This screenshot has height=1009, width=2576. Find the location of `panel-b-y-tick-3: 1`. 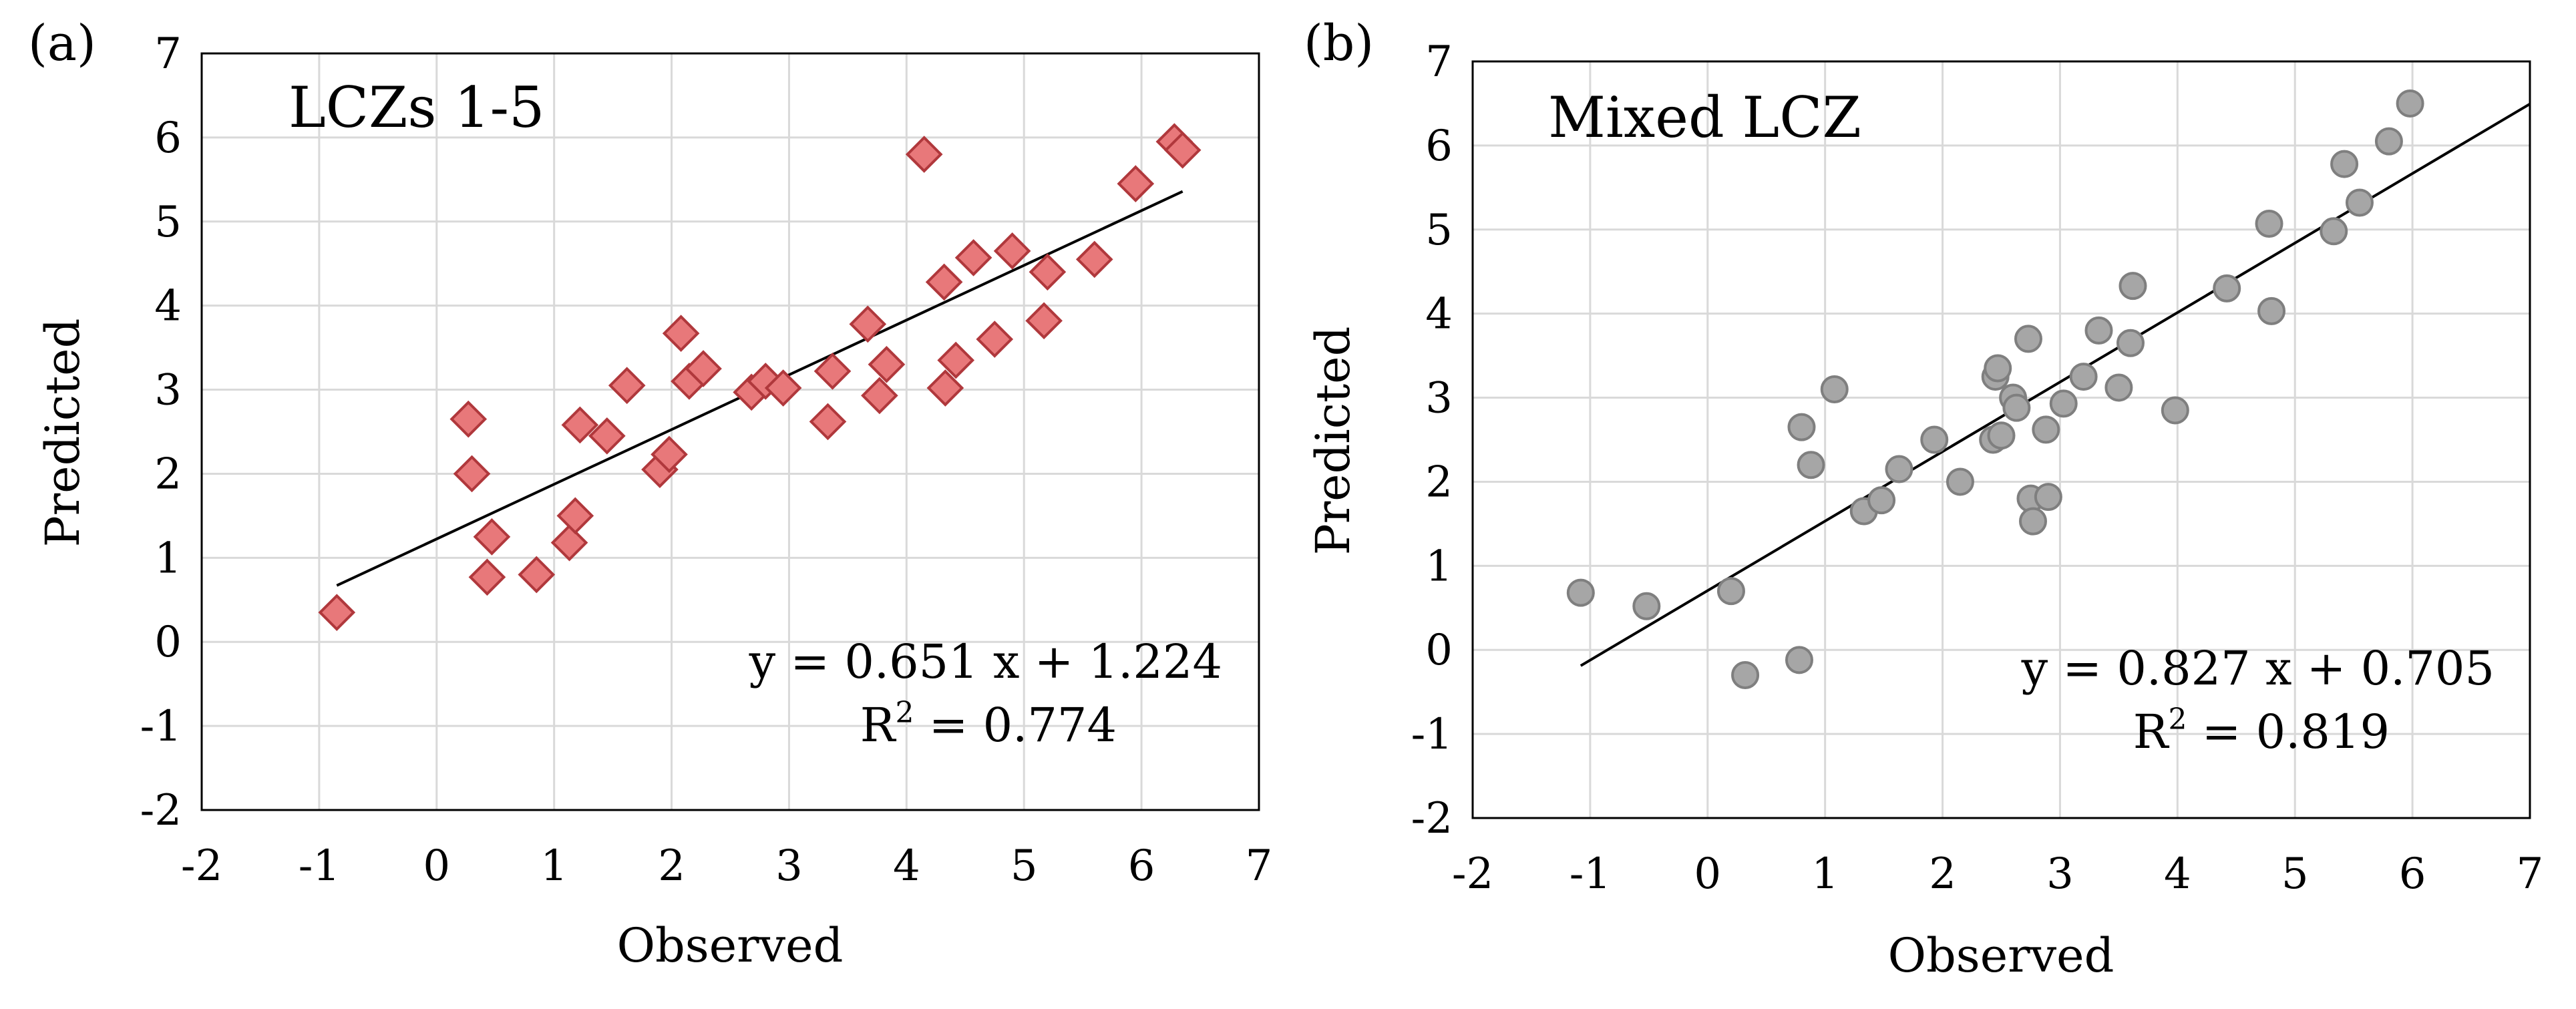

panel-b-y-tick-3: 1 is located at coordinates (1439, 566).